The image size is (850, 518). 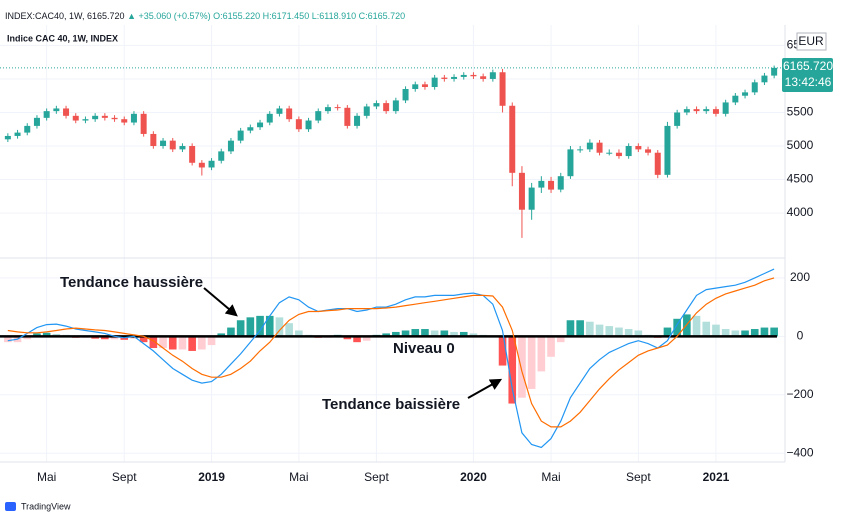 What do you see at coordinates (175, 16) in the screenshot?
I see `header-change: +35.060 (+0.57%)` at bounding box center [175, 16].